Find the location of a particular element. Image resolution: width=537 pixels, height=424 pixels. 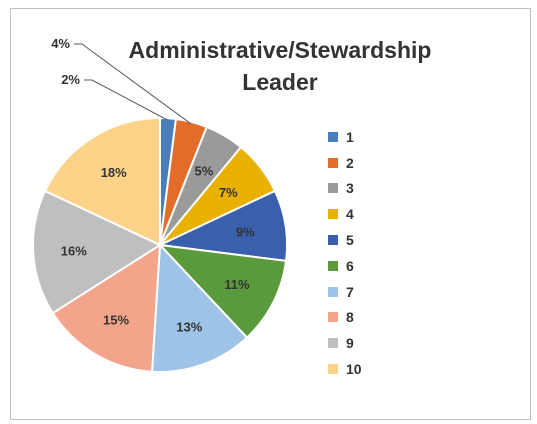

legend-item-10: 10 is located at coordinates (345, 369).